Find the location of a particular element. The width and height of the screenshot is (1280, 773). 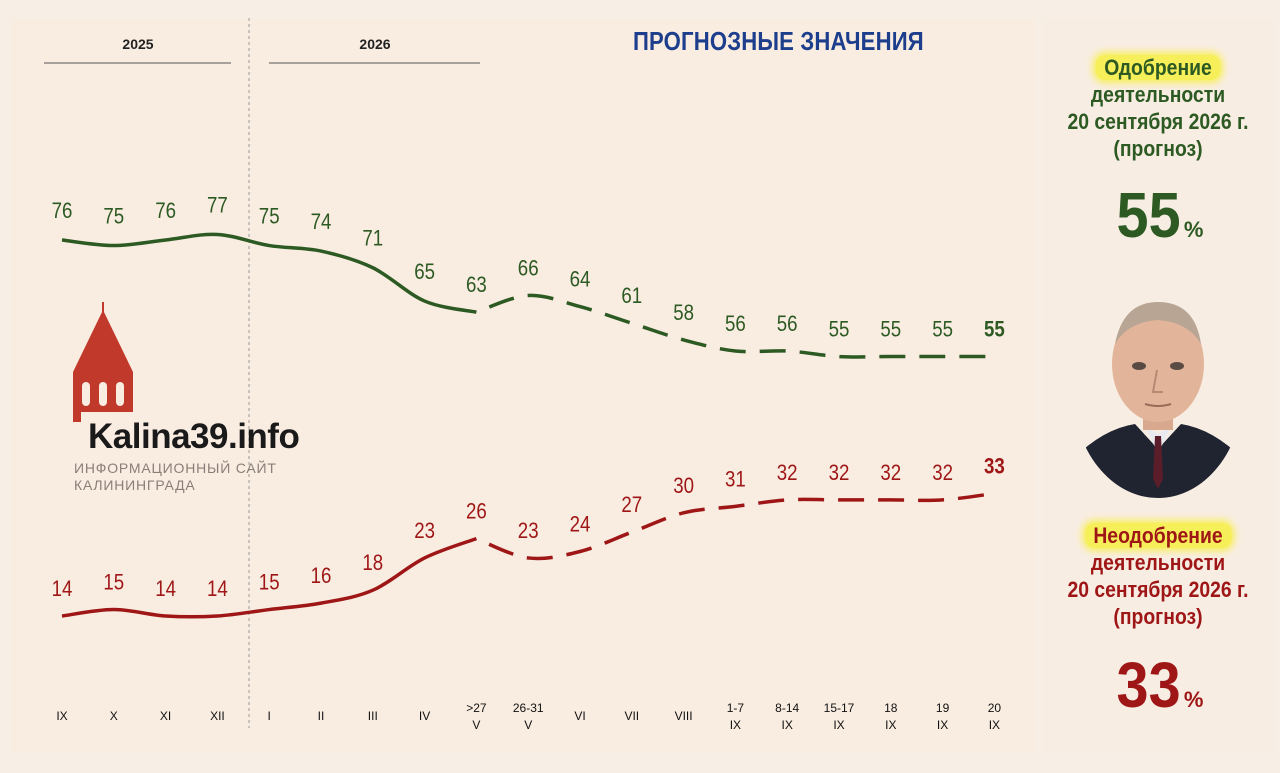

disapprove-caption-date: 20 сентября 2026 г. is located at coordinates (1158, 589).